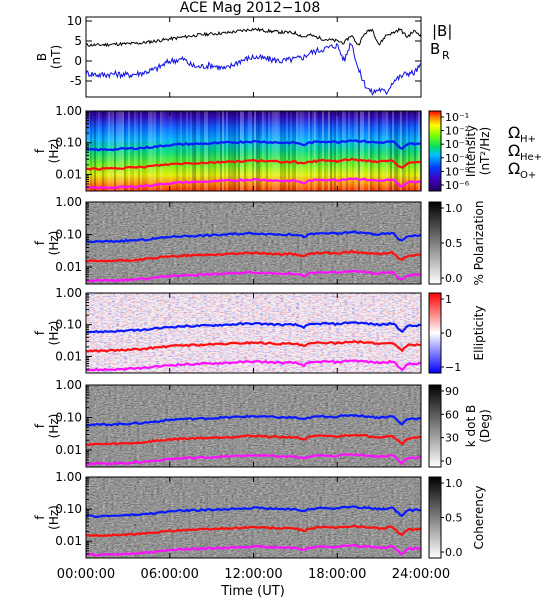 The height and width of the screenshot is (600, 550). I want to click on x-tick-label: 00:00:00, so click(86, 574).